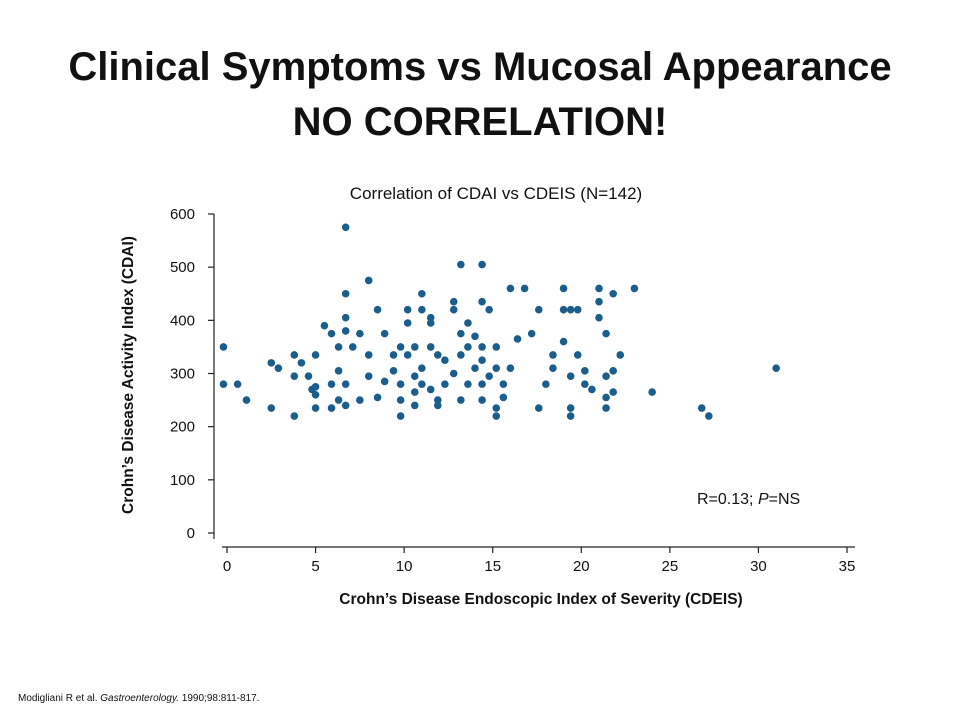 This screenshot has width=960, height=720. Describe the element at coordinates (758, 566) in the screenshot. I see `x-tick-label: 30` at that location.